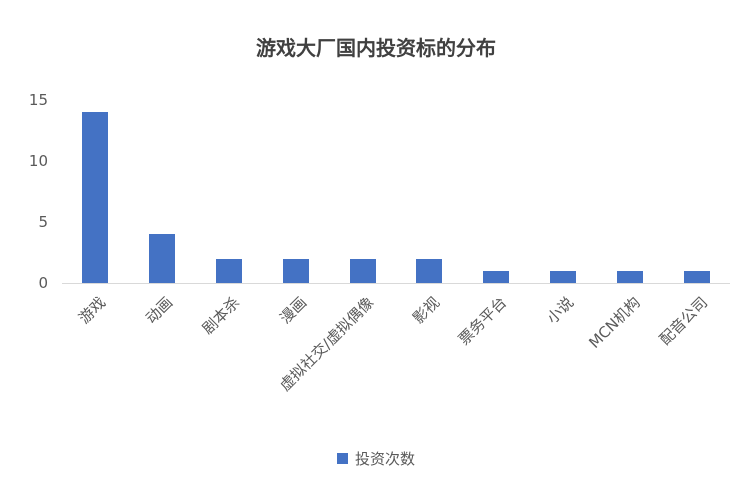 The height and width of the screenshot is (497, 752). I want to click on x-tick-label-1: 动画, so click(159, 310).